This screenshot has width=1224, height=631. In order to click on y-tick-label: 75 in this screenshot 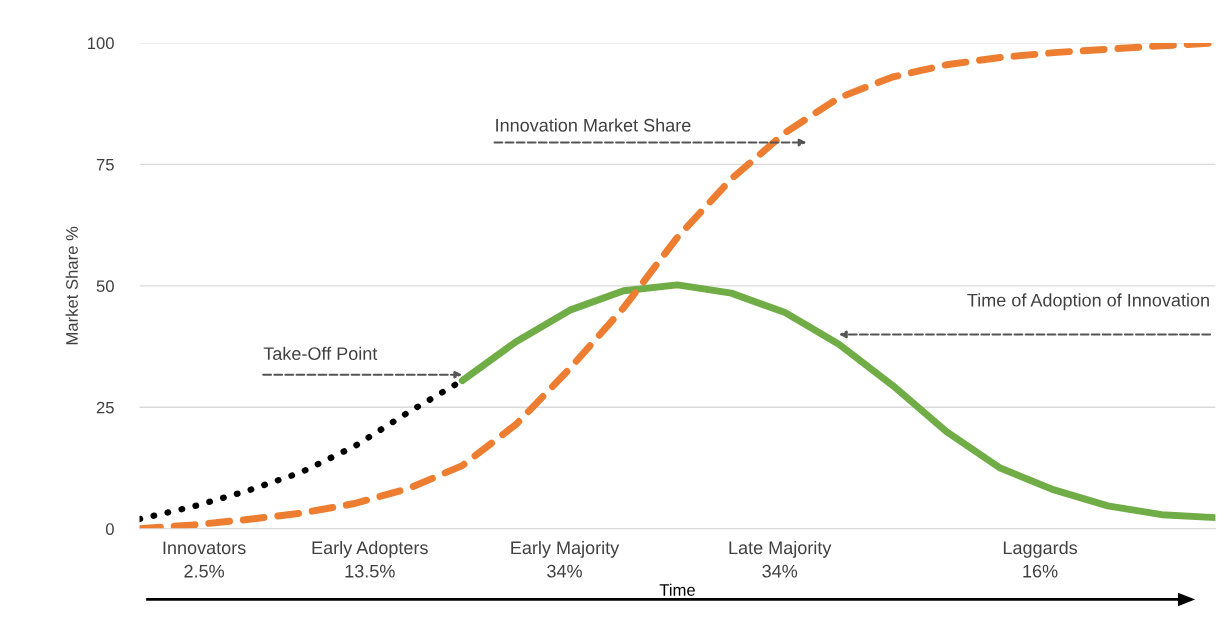, I will do `click(105, 164)`.